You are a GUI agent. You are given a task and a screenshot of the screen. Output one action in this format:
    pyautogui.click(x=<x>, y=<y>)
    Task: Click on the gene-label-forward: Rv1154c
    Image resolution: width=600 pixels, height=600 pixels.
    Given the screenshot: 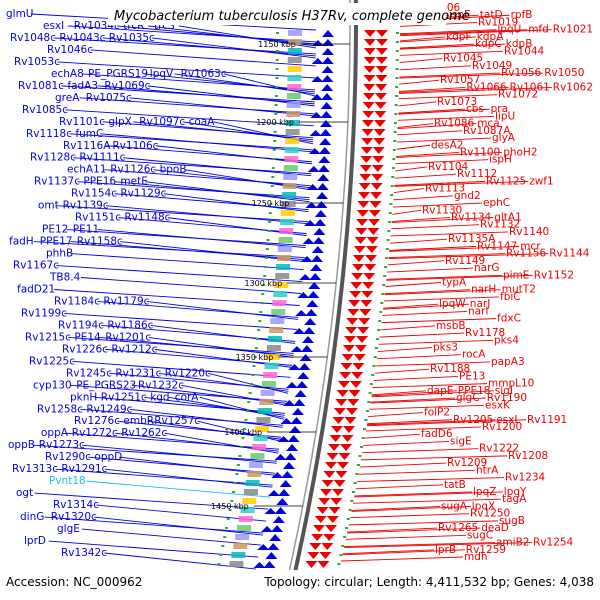 What is the action you would take?
    pyautogui.click(x=94, y=194)
    